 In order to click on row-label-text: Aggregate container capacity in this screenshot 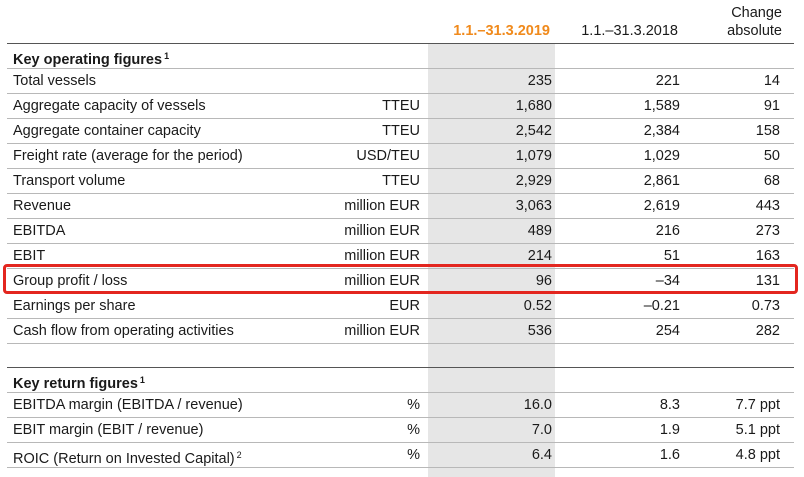, I will do `click(107, 131)`.